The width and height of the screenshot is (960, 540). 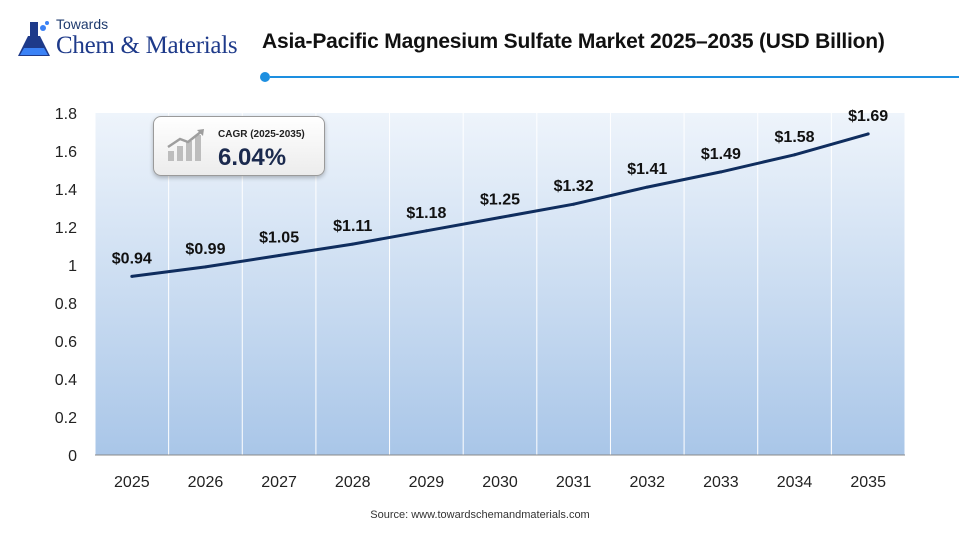 What do you see at coordinates (279, 238) in the screenshot?
I see `data-label: $1.05` at bounding box center [279, 238].